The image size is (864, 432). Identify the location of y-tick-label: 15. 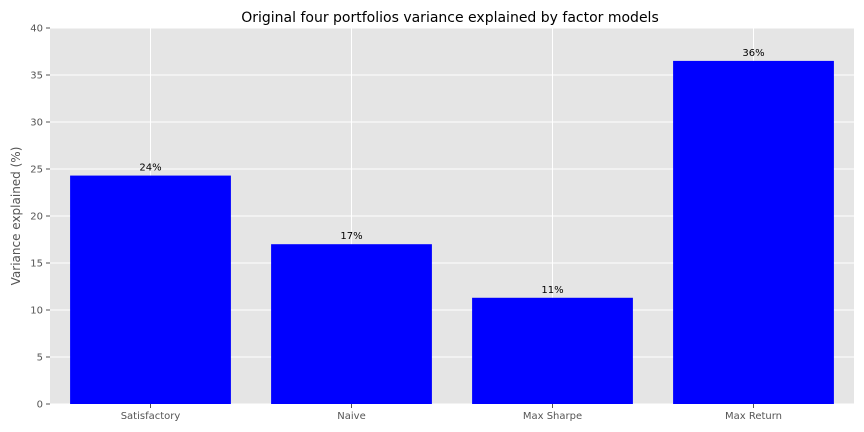
(36, 264).